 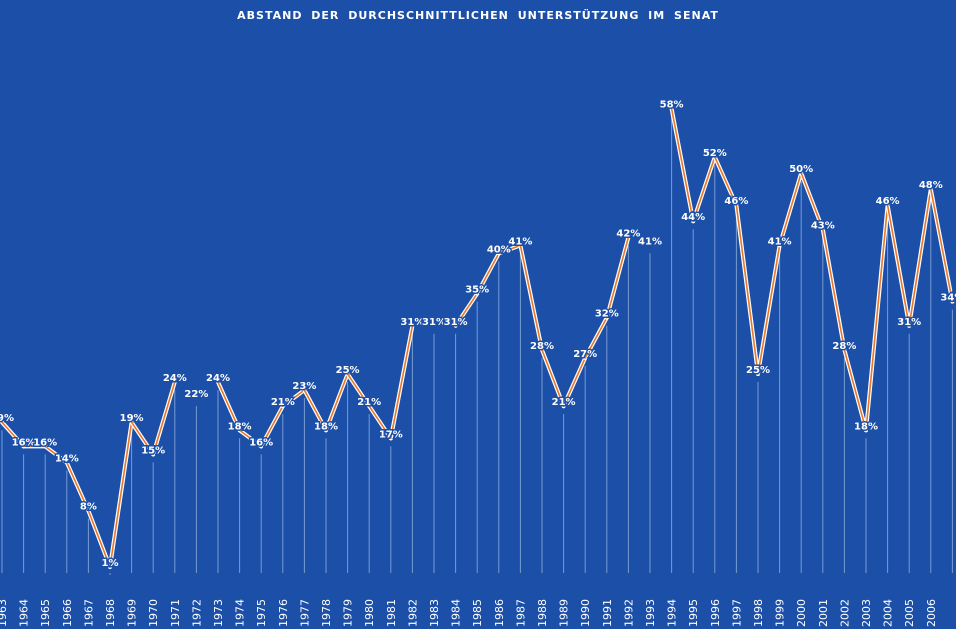 I want to click on x-tick-label: 1990, so click(x=585, y=613).